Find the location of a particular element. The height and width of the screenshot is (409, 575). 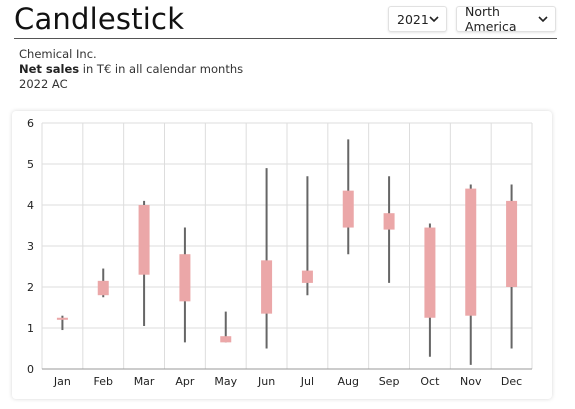

x-tick-label: Jan is located at coordinates (62, 381).